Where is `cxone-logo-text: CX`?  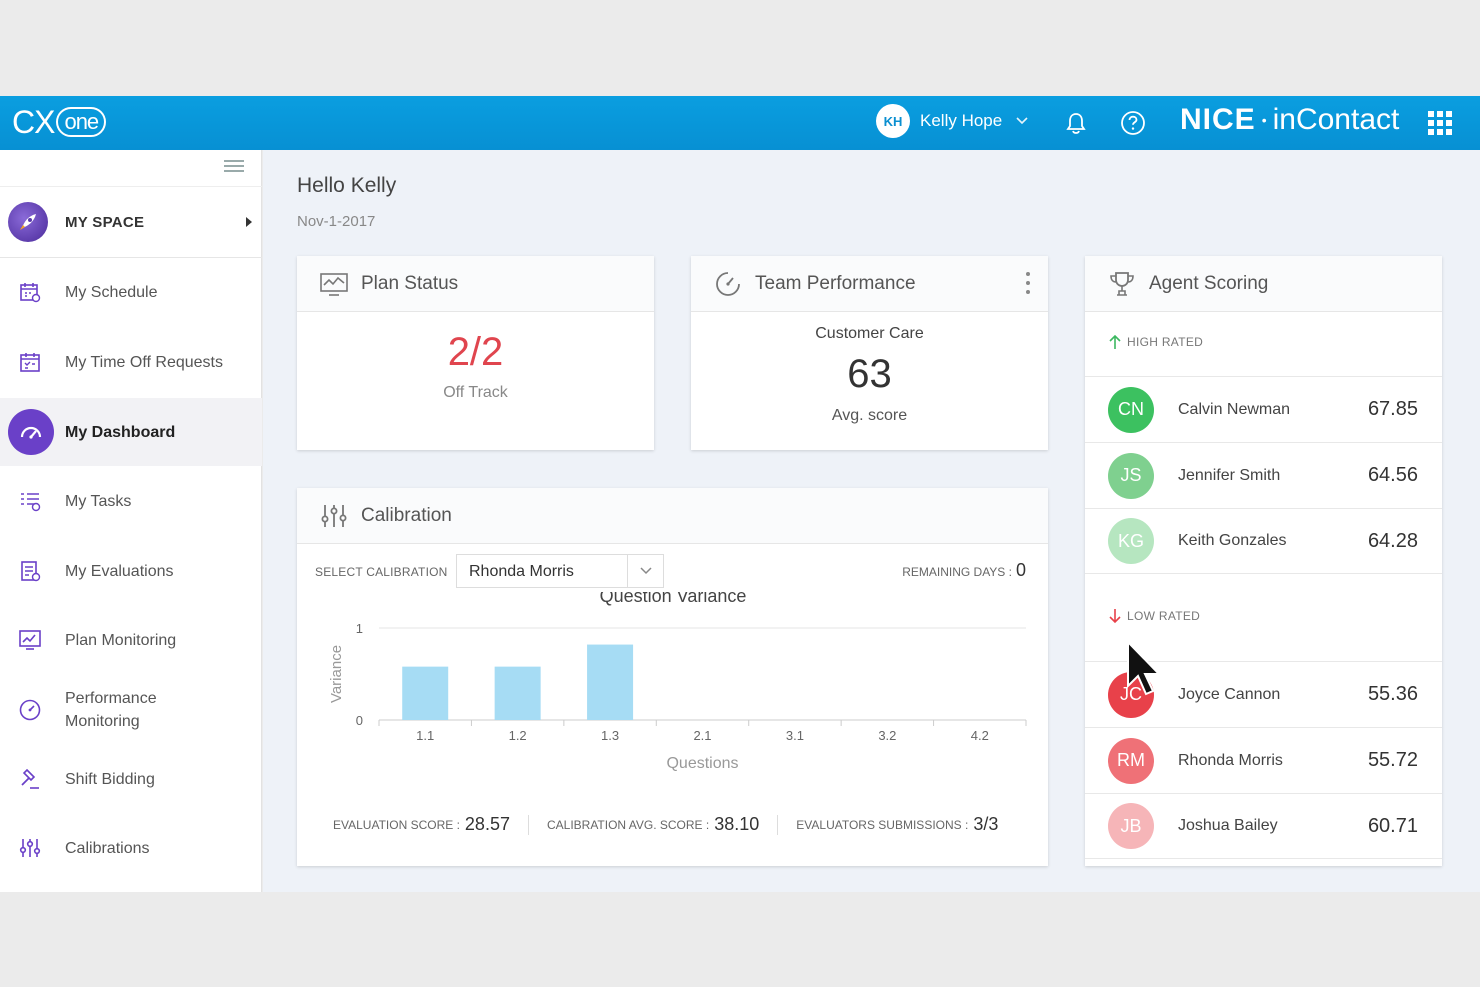
cxone-logo-text: CX is located at coordinates (33, 121).